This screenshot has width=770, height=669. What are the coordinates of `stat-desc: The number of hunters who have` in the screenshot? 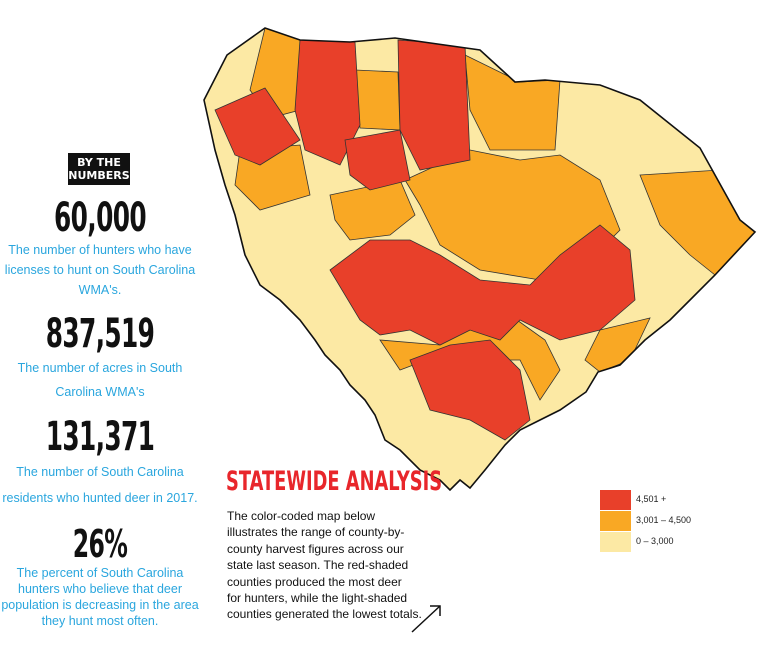 It's located at (100, 250).